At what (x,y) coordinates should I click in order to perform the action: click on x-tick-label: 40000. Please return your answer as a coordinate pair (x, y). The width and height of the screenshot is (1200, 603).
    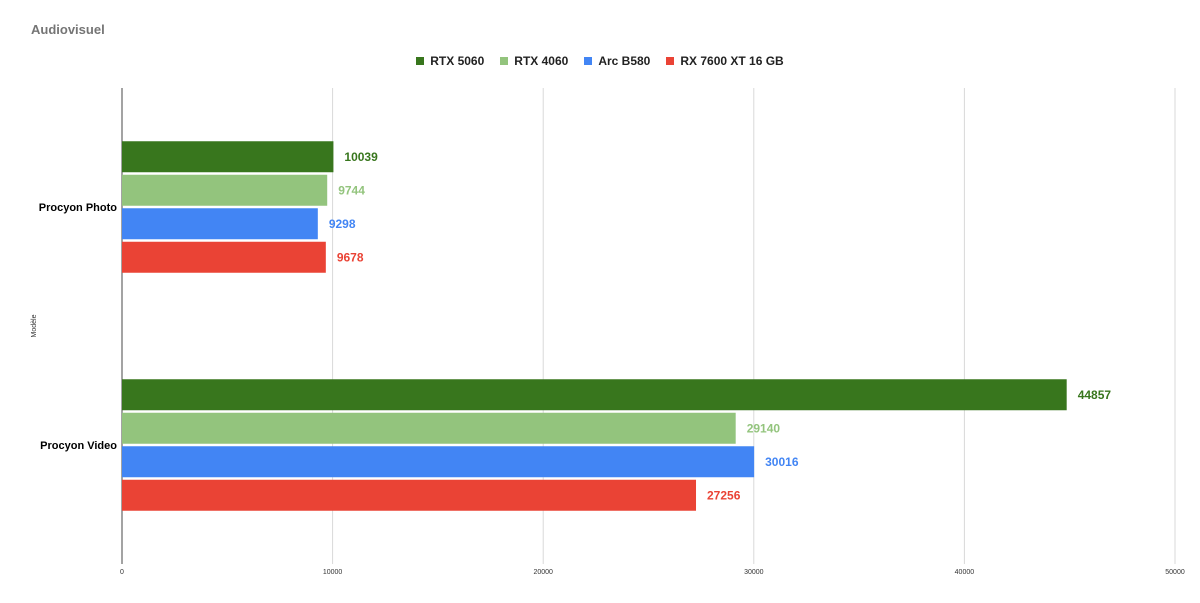
    Looking at the image, I should click on (965, 572).